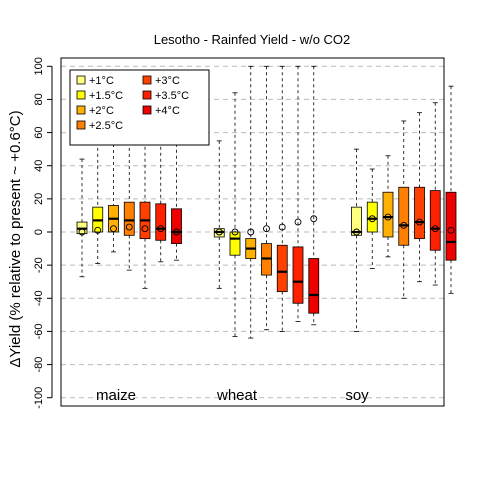 Image resolution: width=480 pixels, height=480 pixels. I want to click on y-tick-label: -60, so click(39, 331).